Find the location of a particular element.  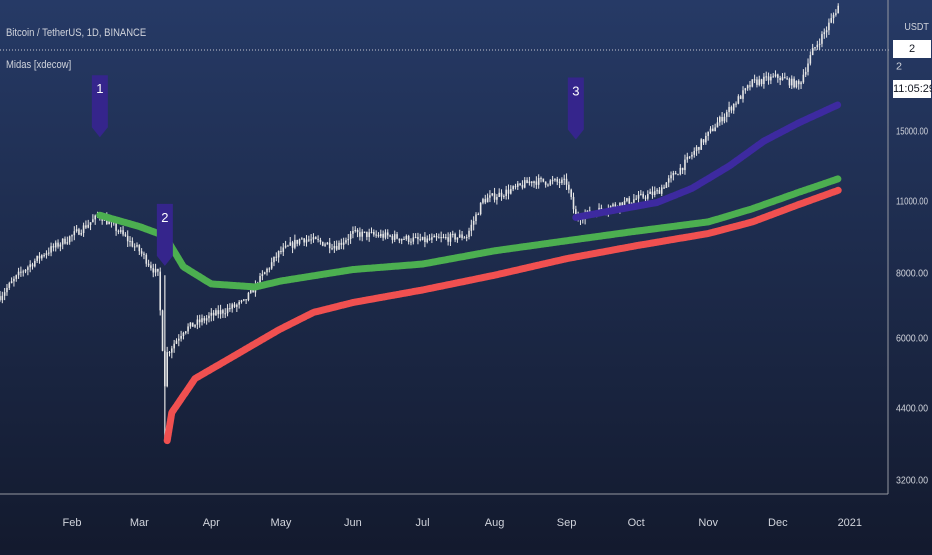

x-tick-label: Jun is located at coordinates (353, 523).